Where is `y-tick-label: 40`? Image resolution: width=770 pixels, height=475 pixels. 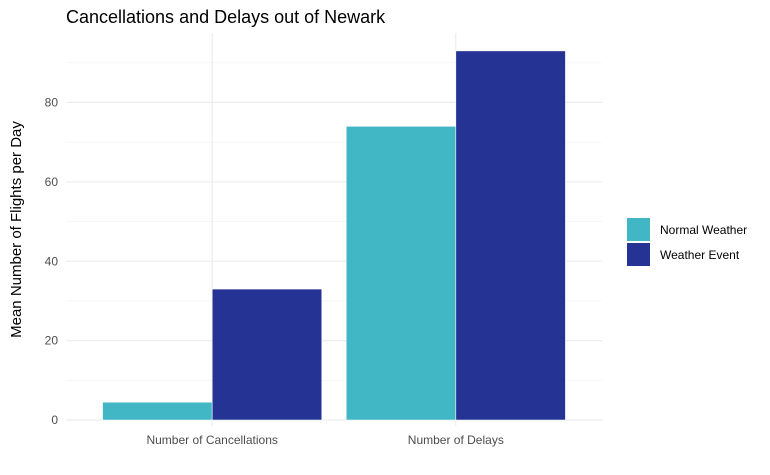 y-tick-label: 40 is located at coordinates (52, 261).